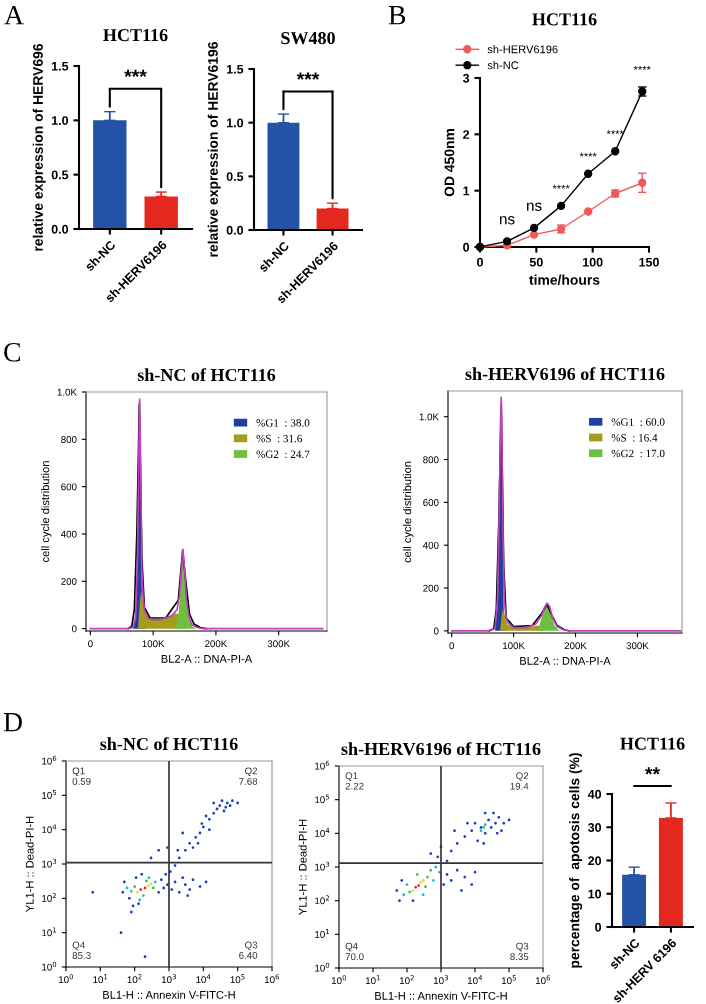 This screenshot has width=706, height=1004. Describe the element at coordinates (134, 979) in the screenshot. I see `x-tick-label: 10$^{2}$` at that location.